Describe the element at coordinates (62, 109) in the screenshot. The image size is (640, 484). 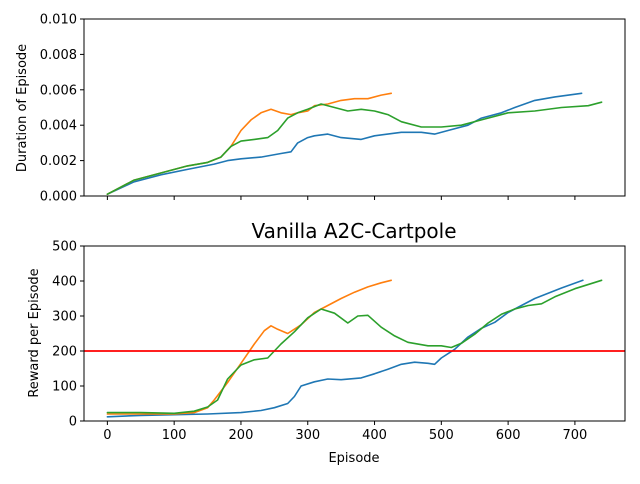
I see `duration-y-ticks: 0.000 0.002 0.004 0.006 0.008 0.010` at that location.